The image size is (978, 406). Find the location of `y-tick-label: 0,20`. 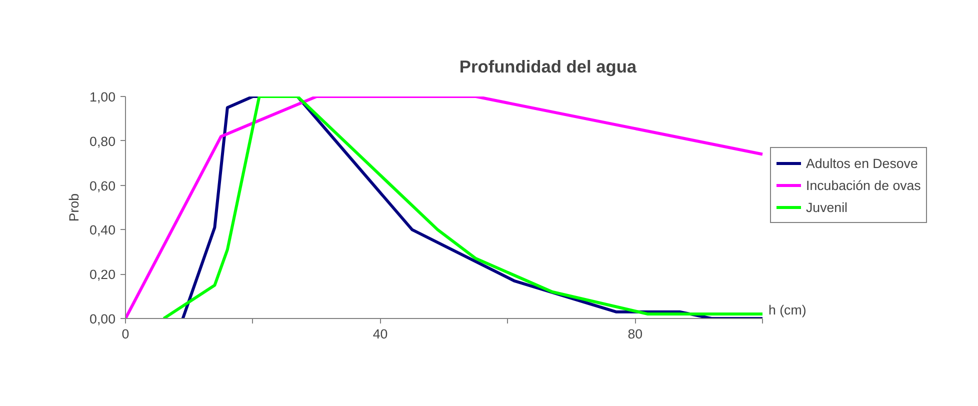

y-tick-label: 0,20 is located at coordinates (103, 274).